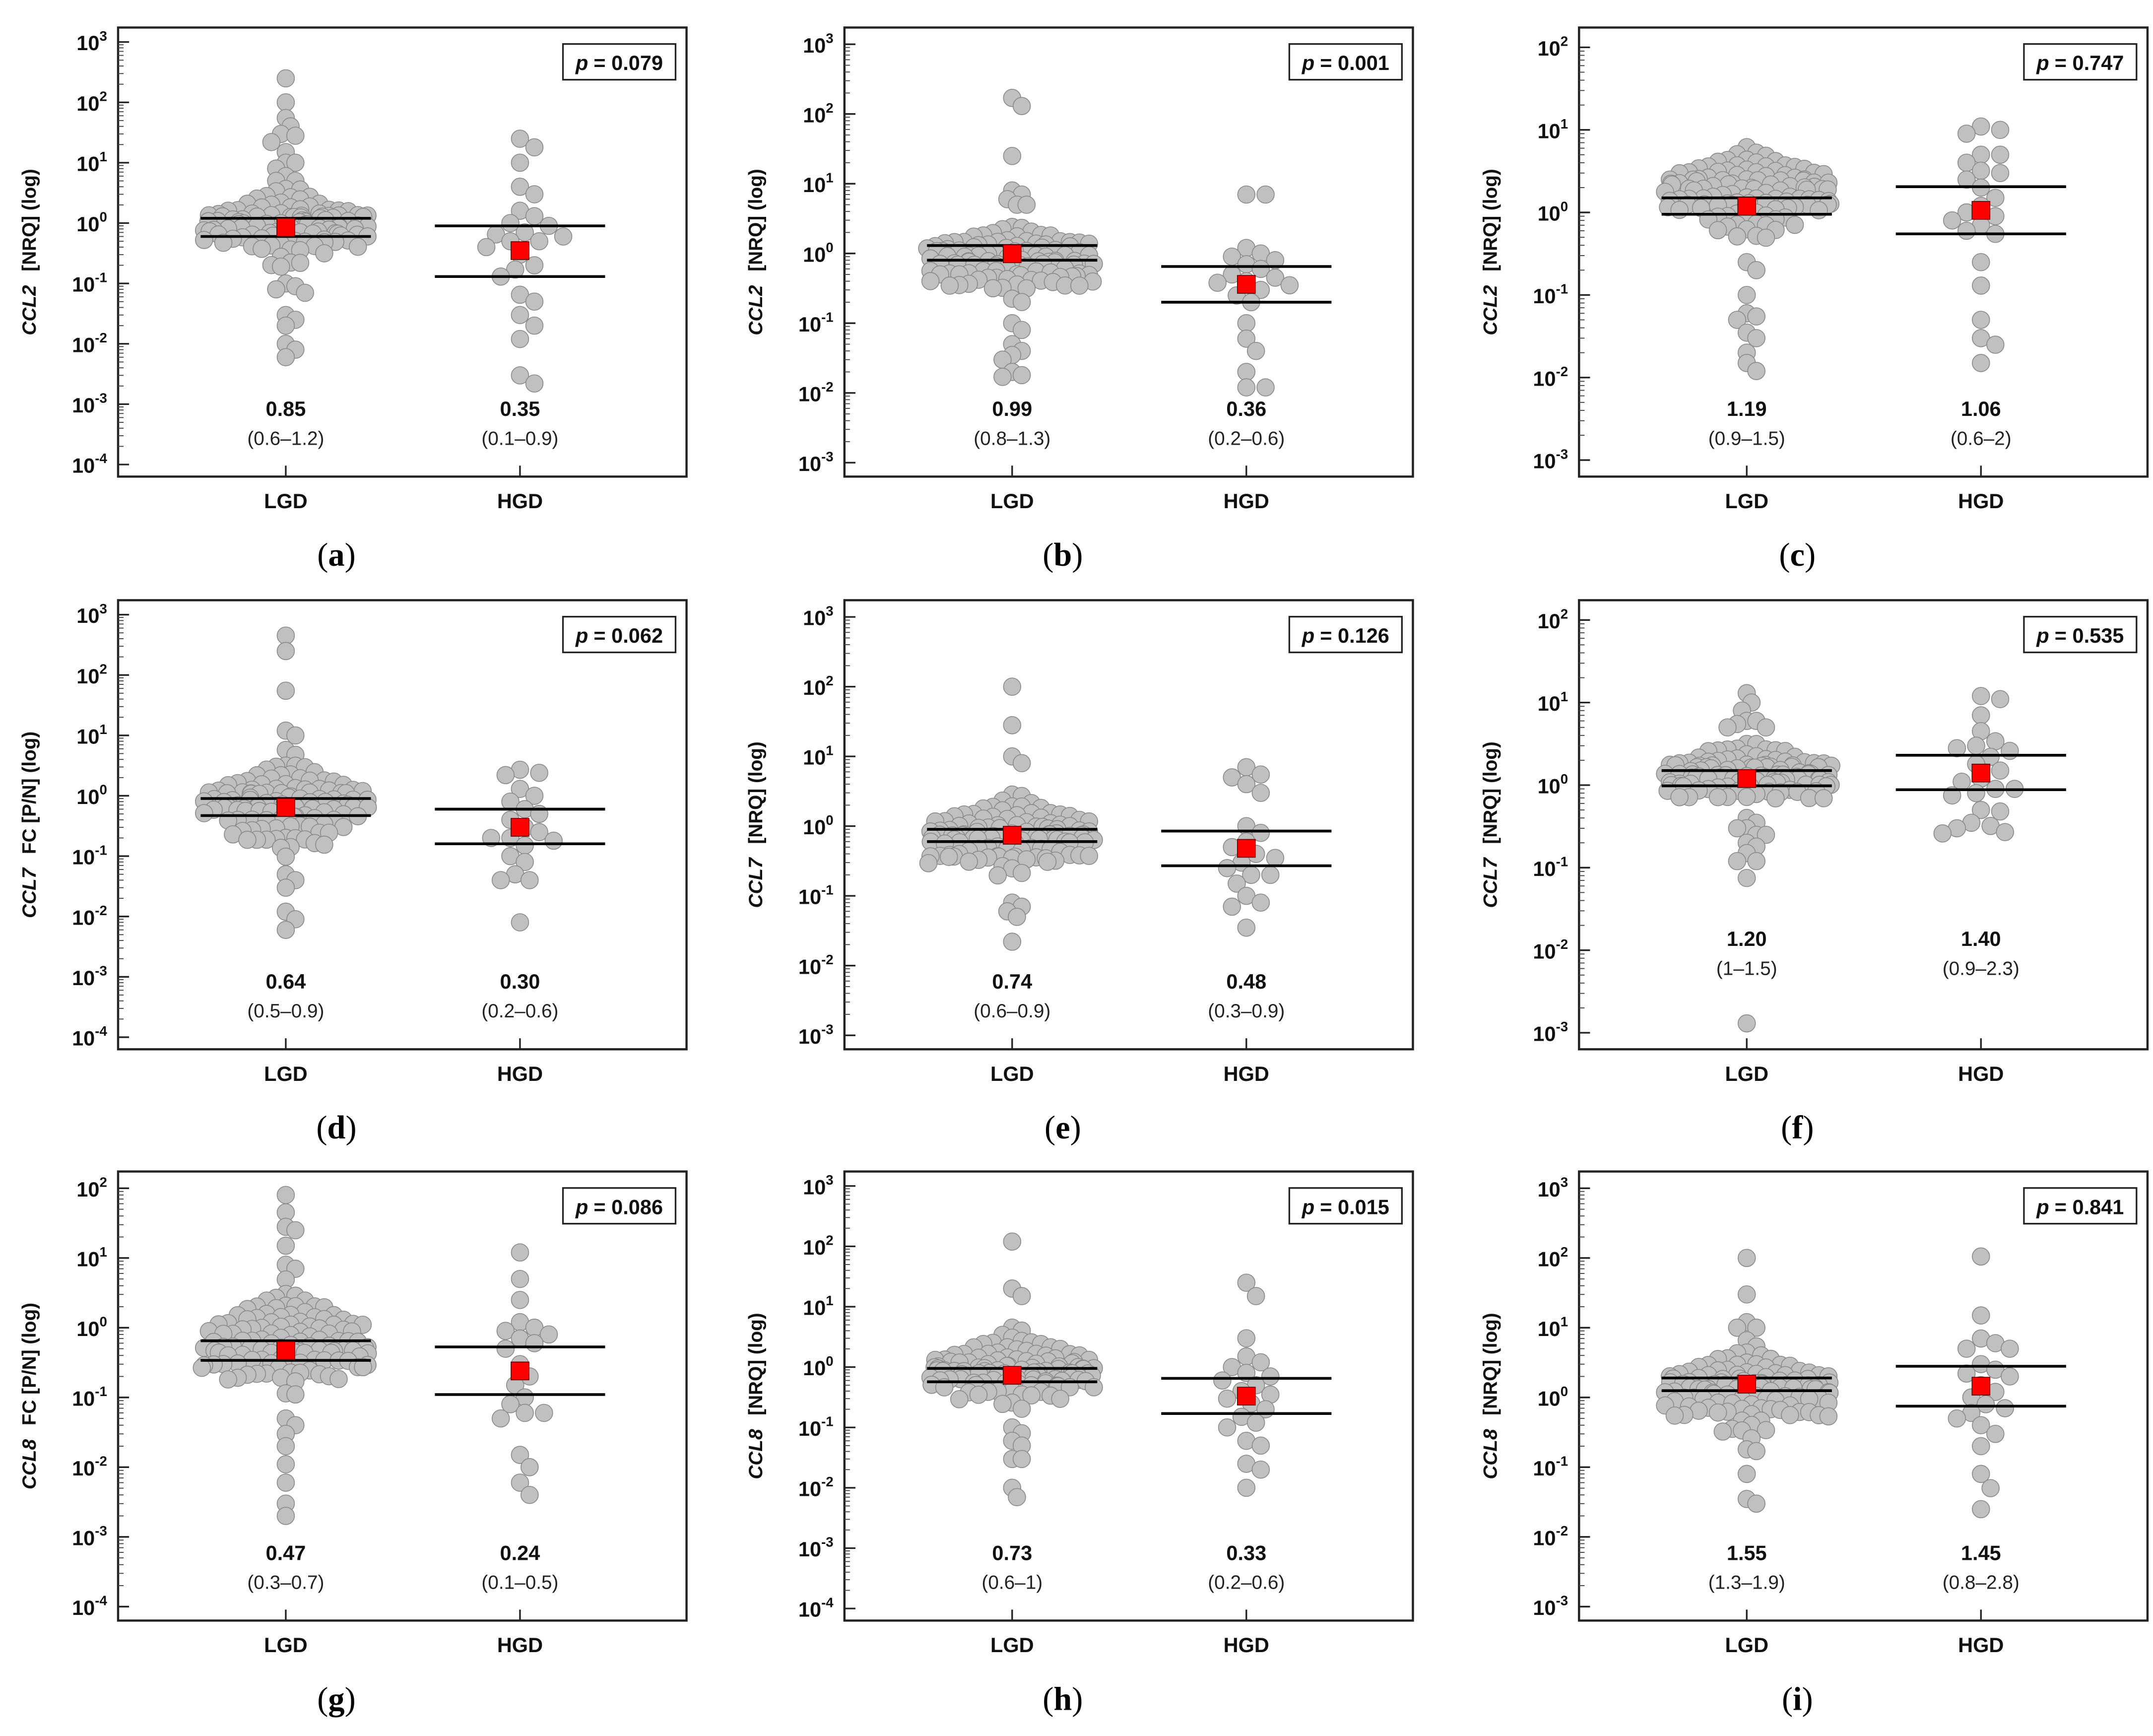  I want to click on unit-label: [NRQ] (log), so click(1490, 1364).